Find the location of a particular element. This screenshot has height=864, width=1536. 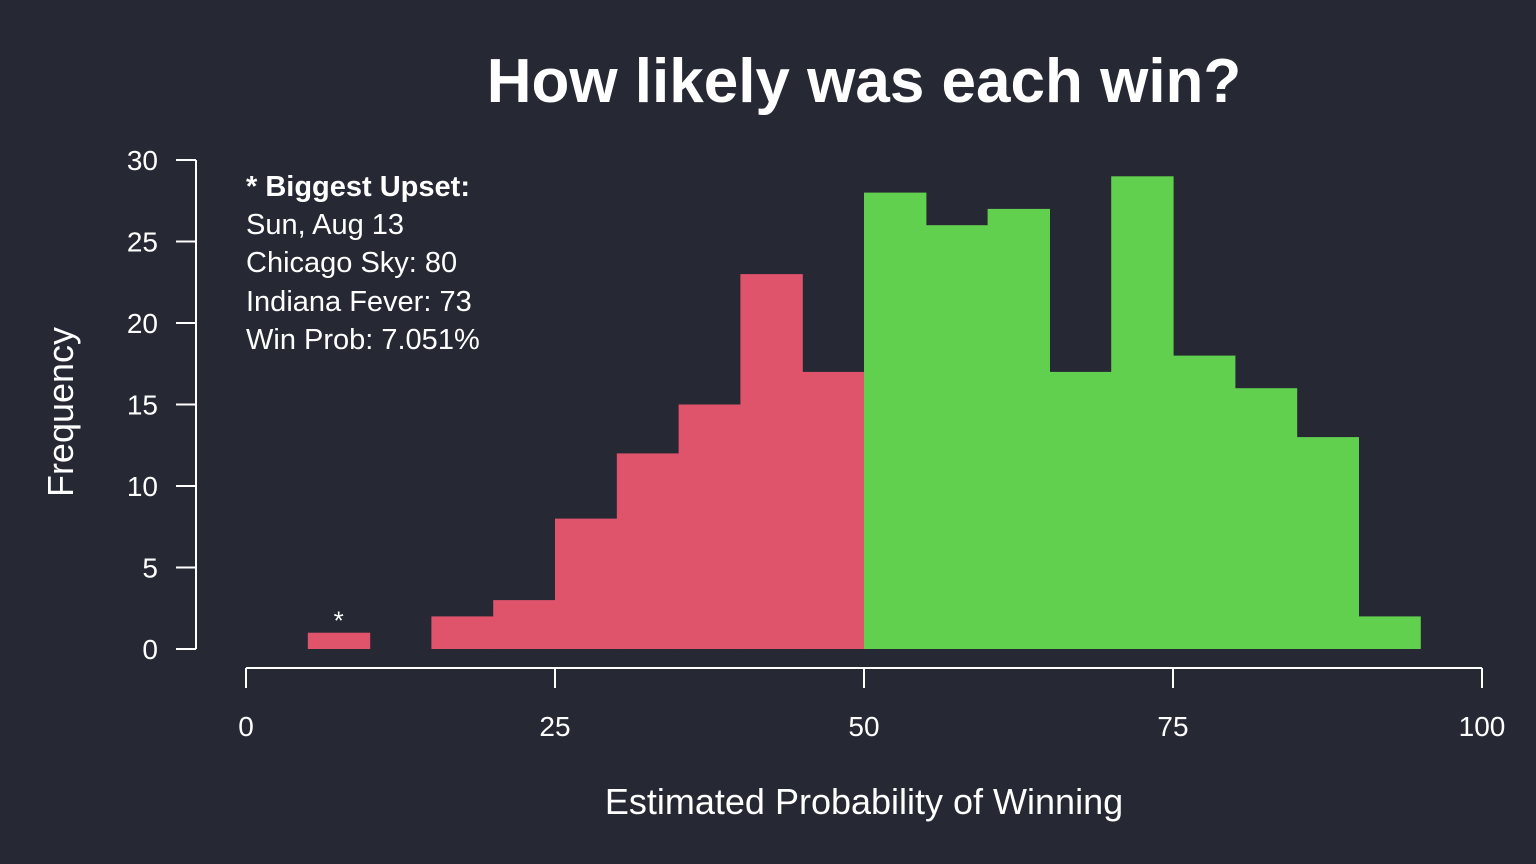

x-axis-label: Estimated Probability of Winning is located at coordinates (864, 801).